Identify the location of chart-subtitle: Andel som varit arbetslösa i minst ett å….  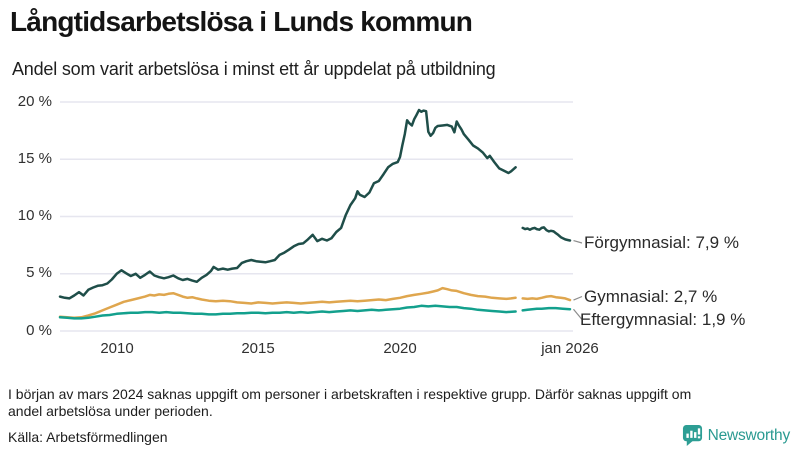
(254, 69).